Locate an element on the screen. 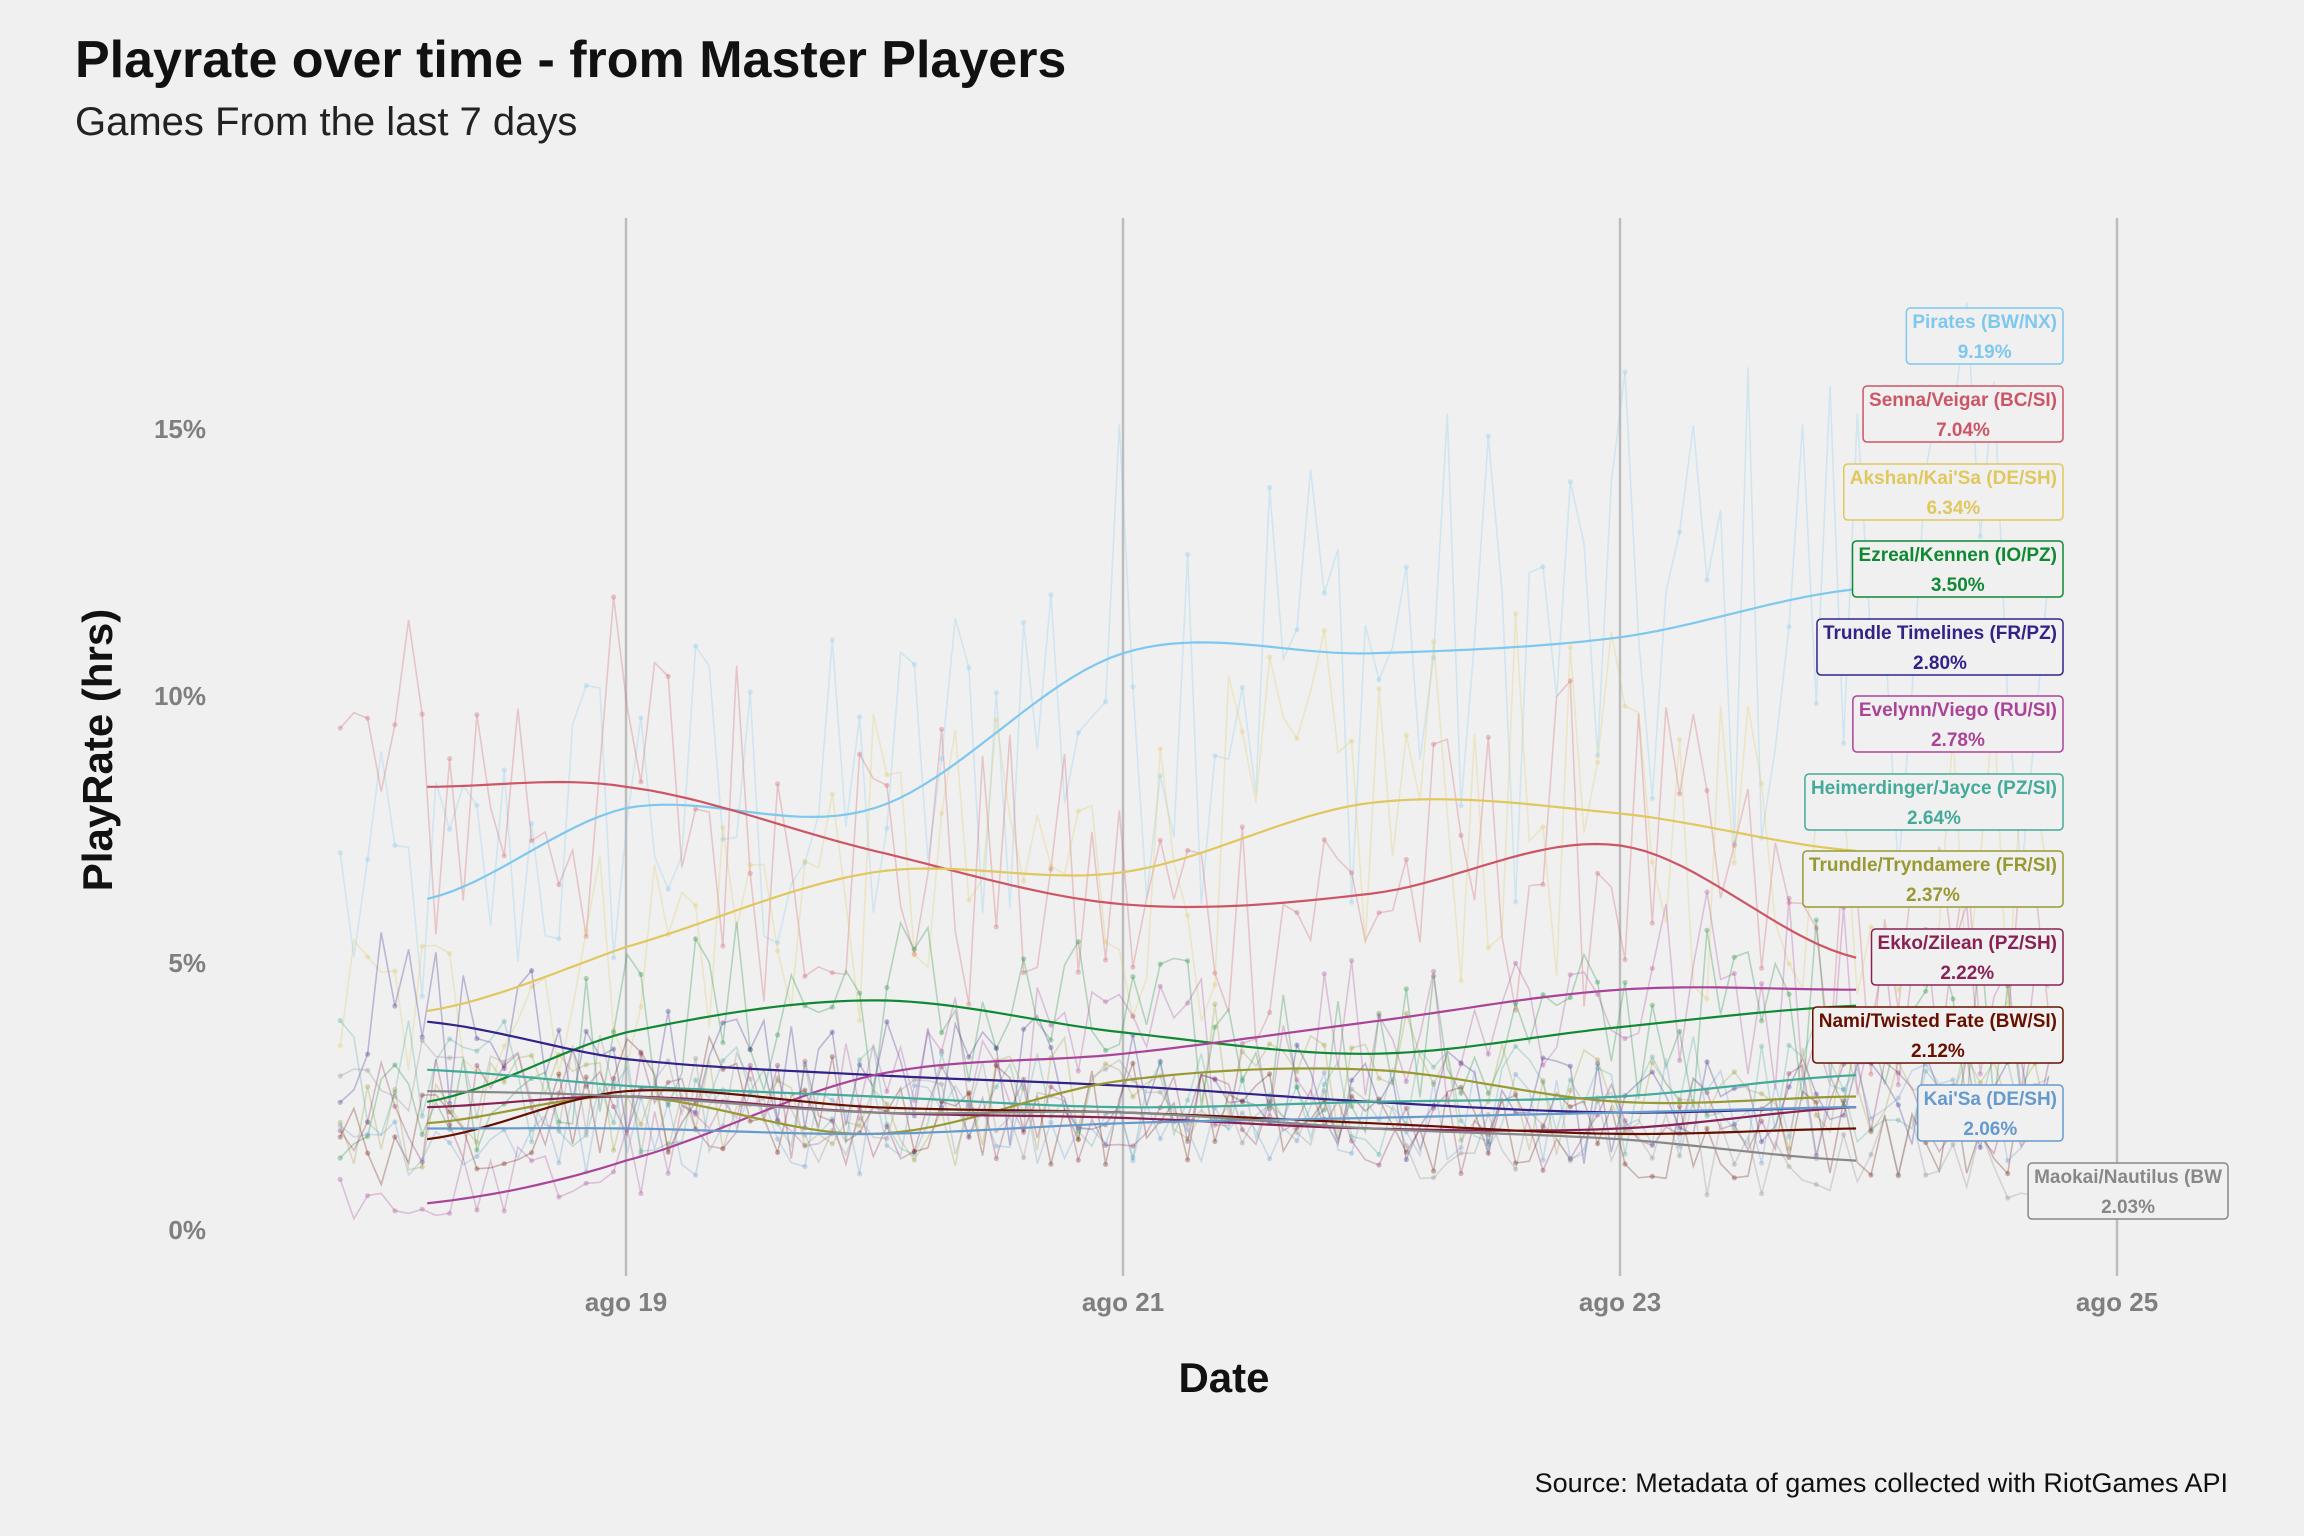 The height and width of the screenshot is (1536, 2304). series-value: 2.03% is located at coordinates (2128, 1207).